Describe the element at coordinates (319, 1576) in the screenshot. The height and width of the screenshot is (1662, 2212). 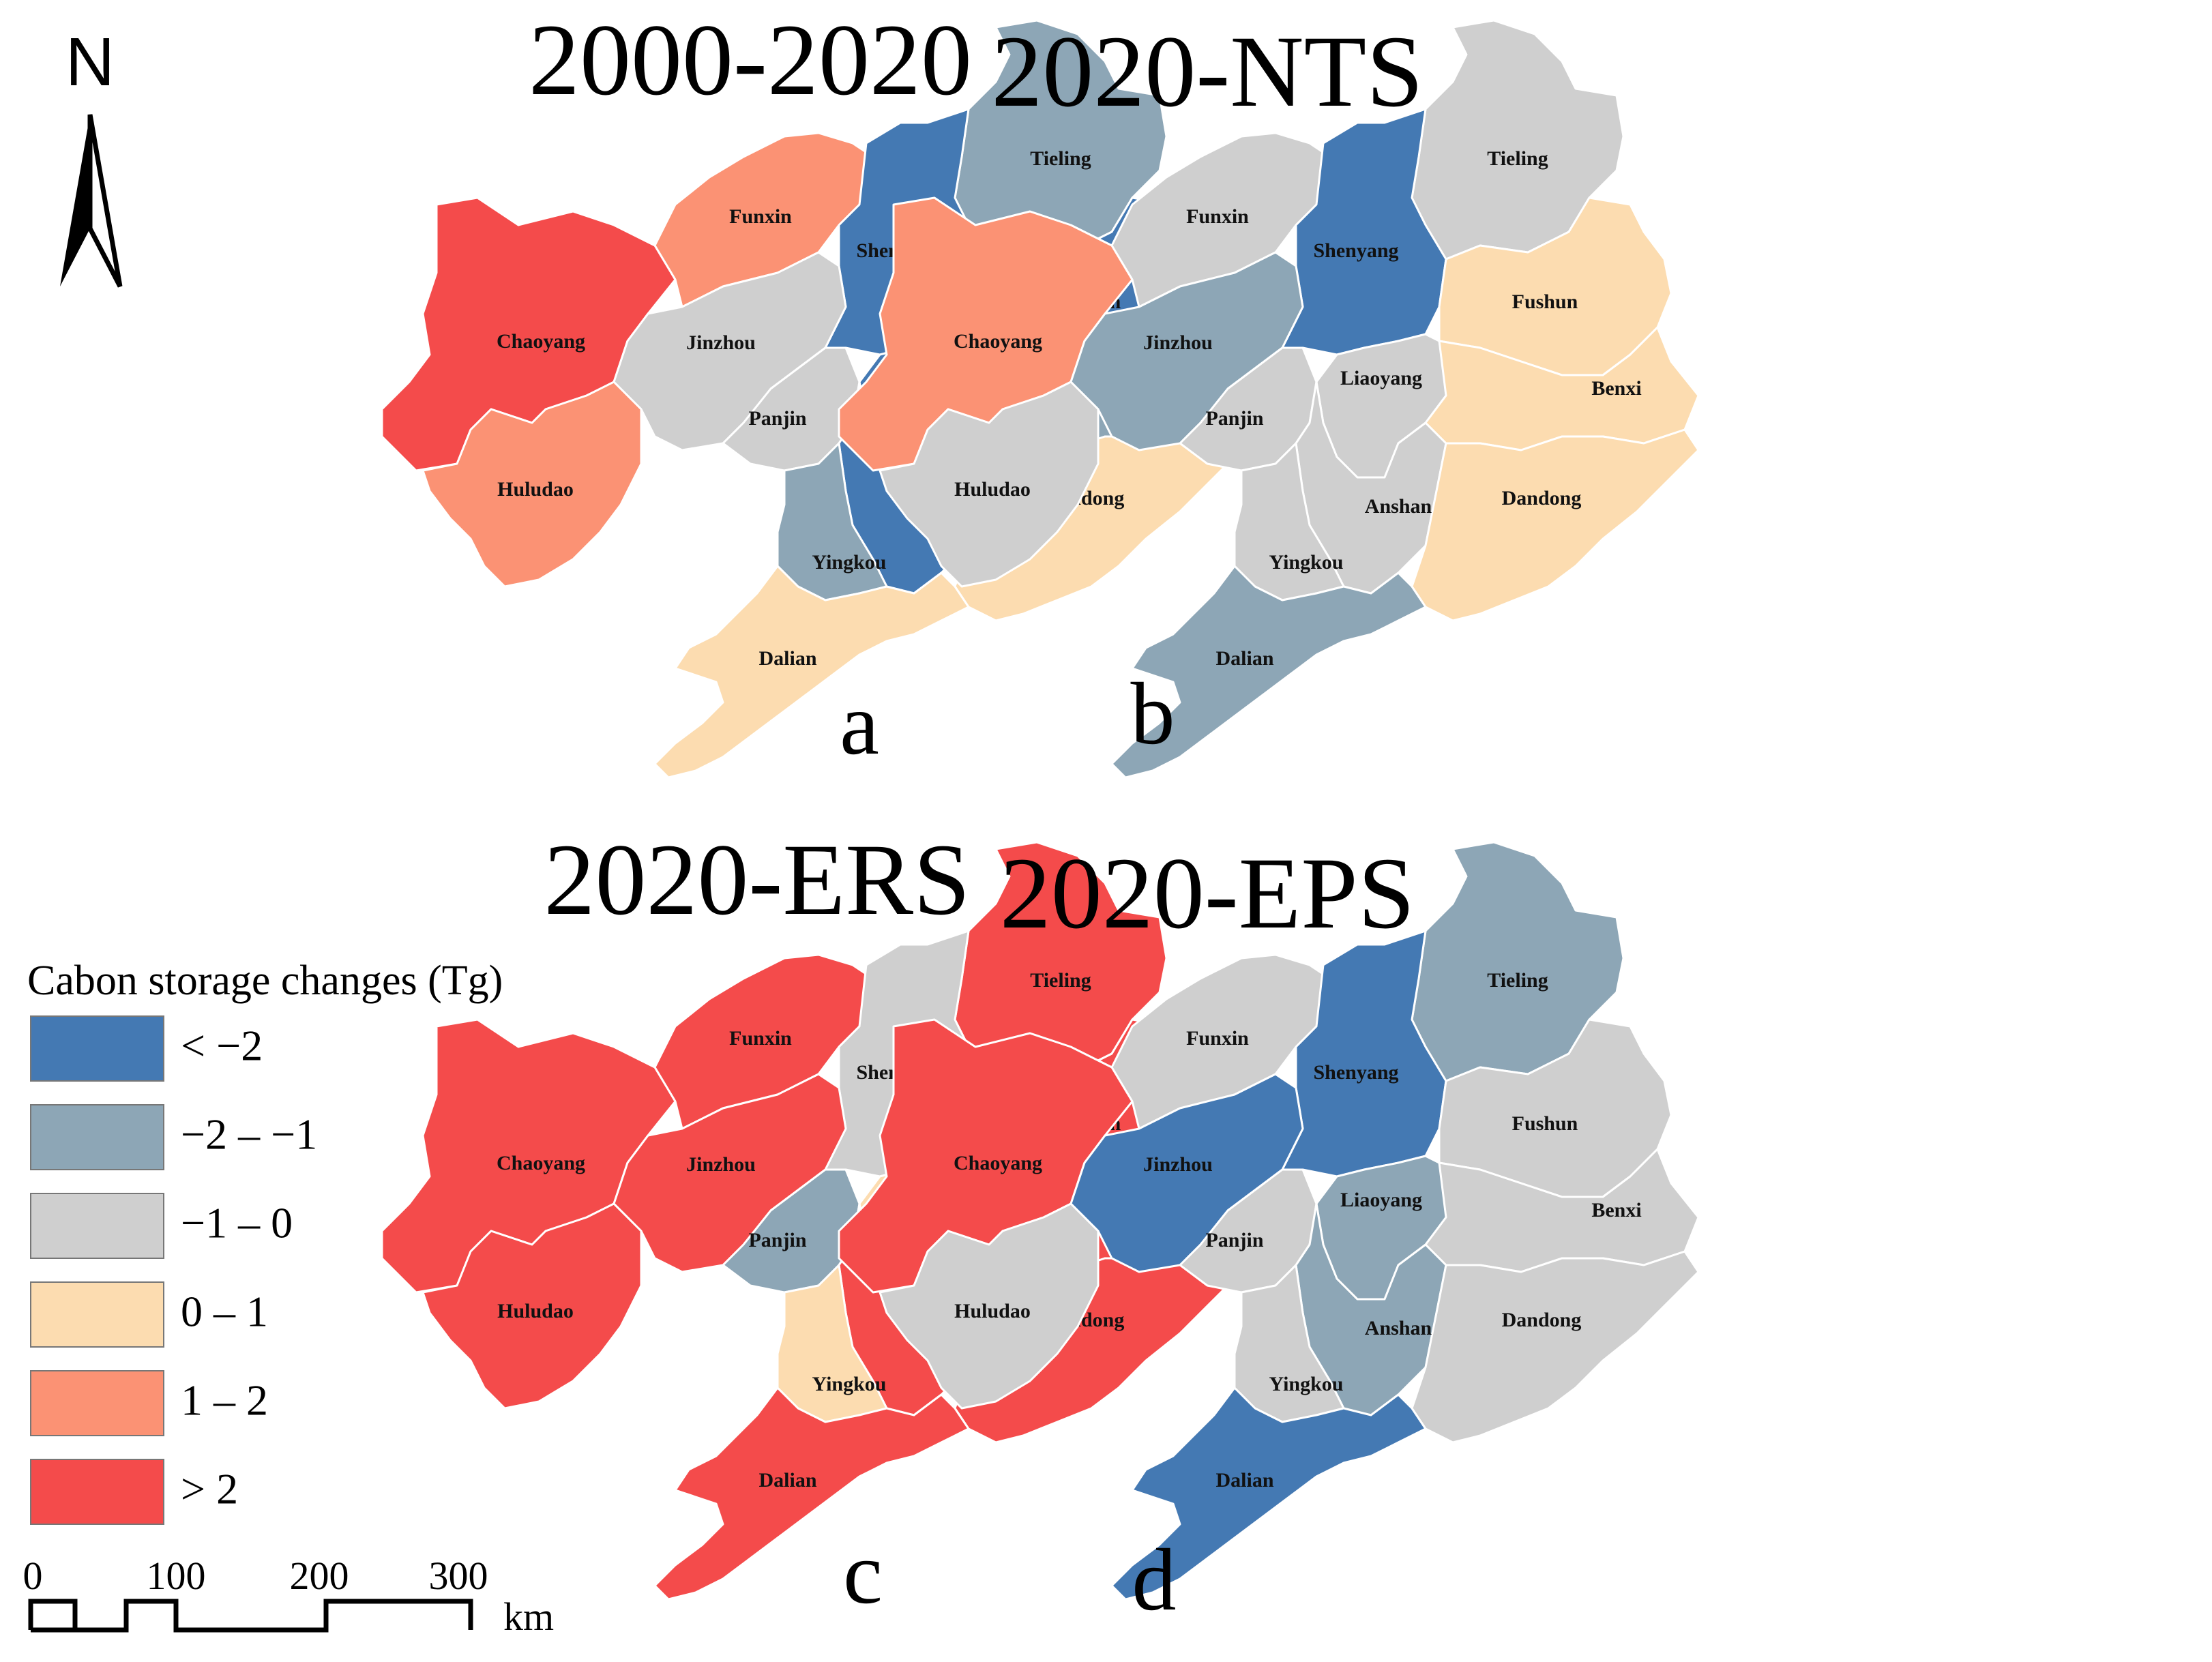
I see `scale-tick-label: 200` at that location.